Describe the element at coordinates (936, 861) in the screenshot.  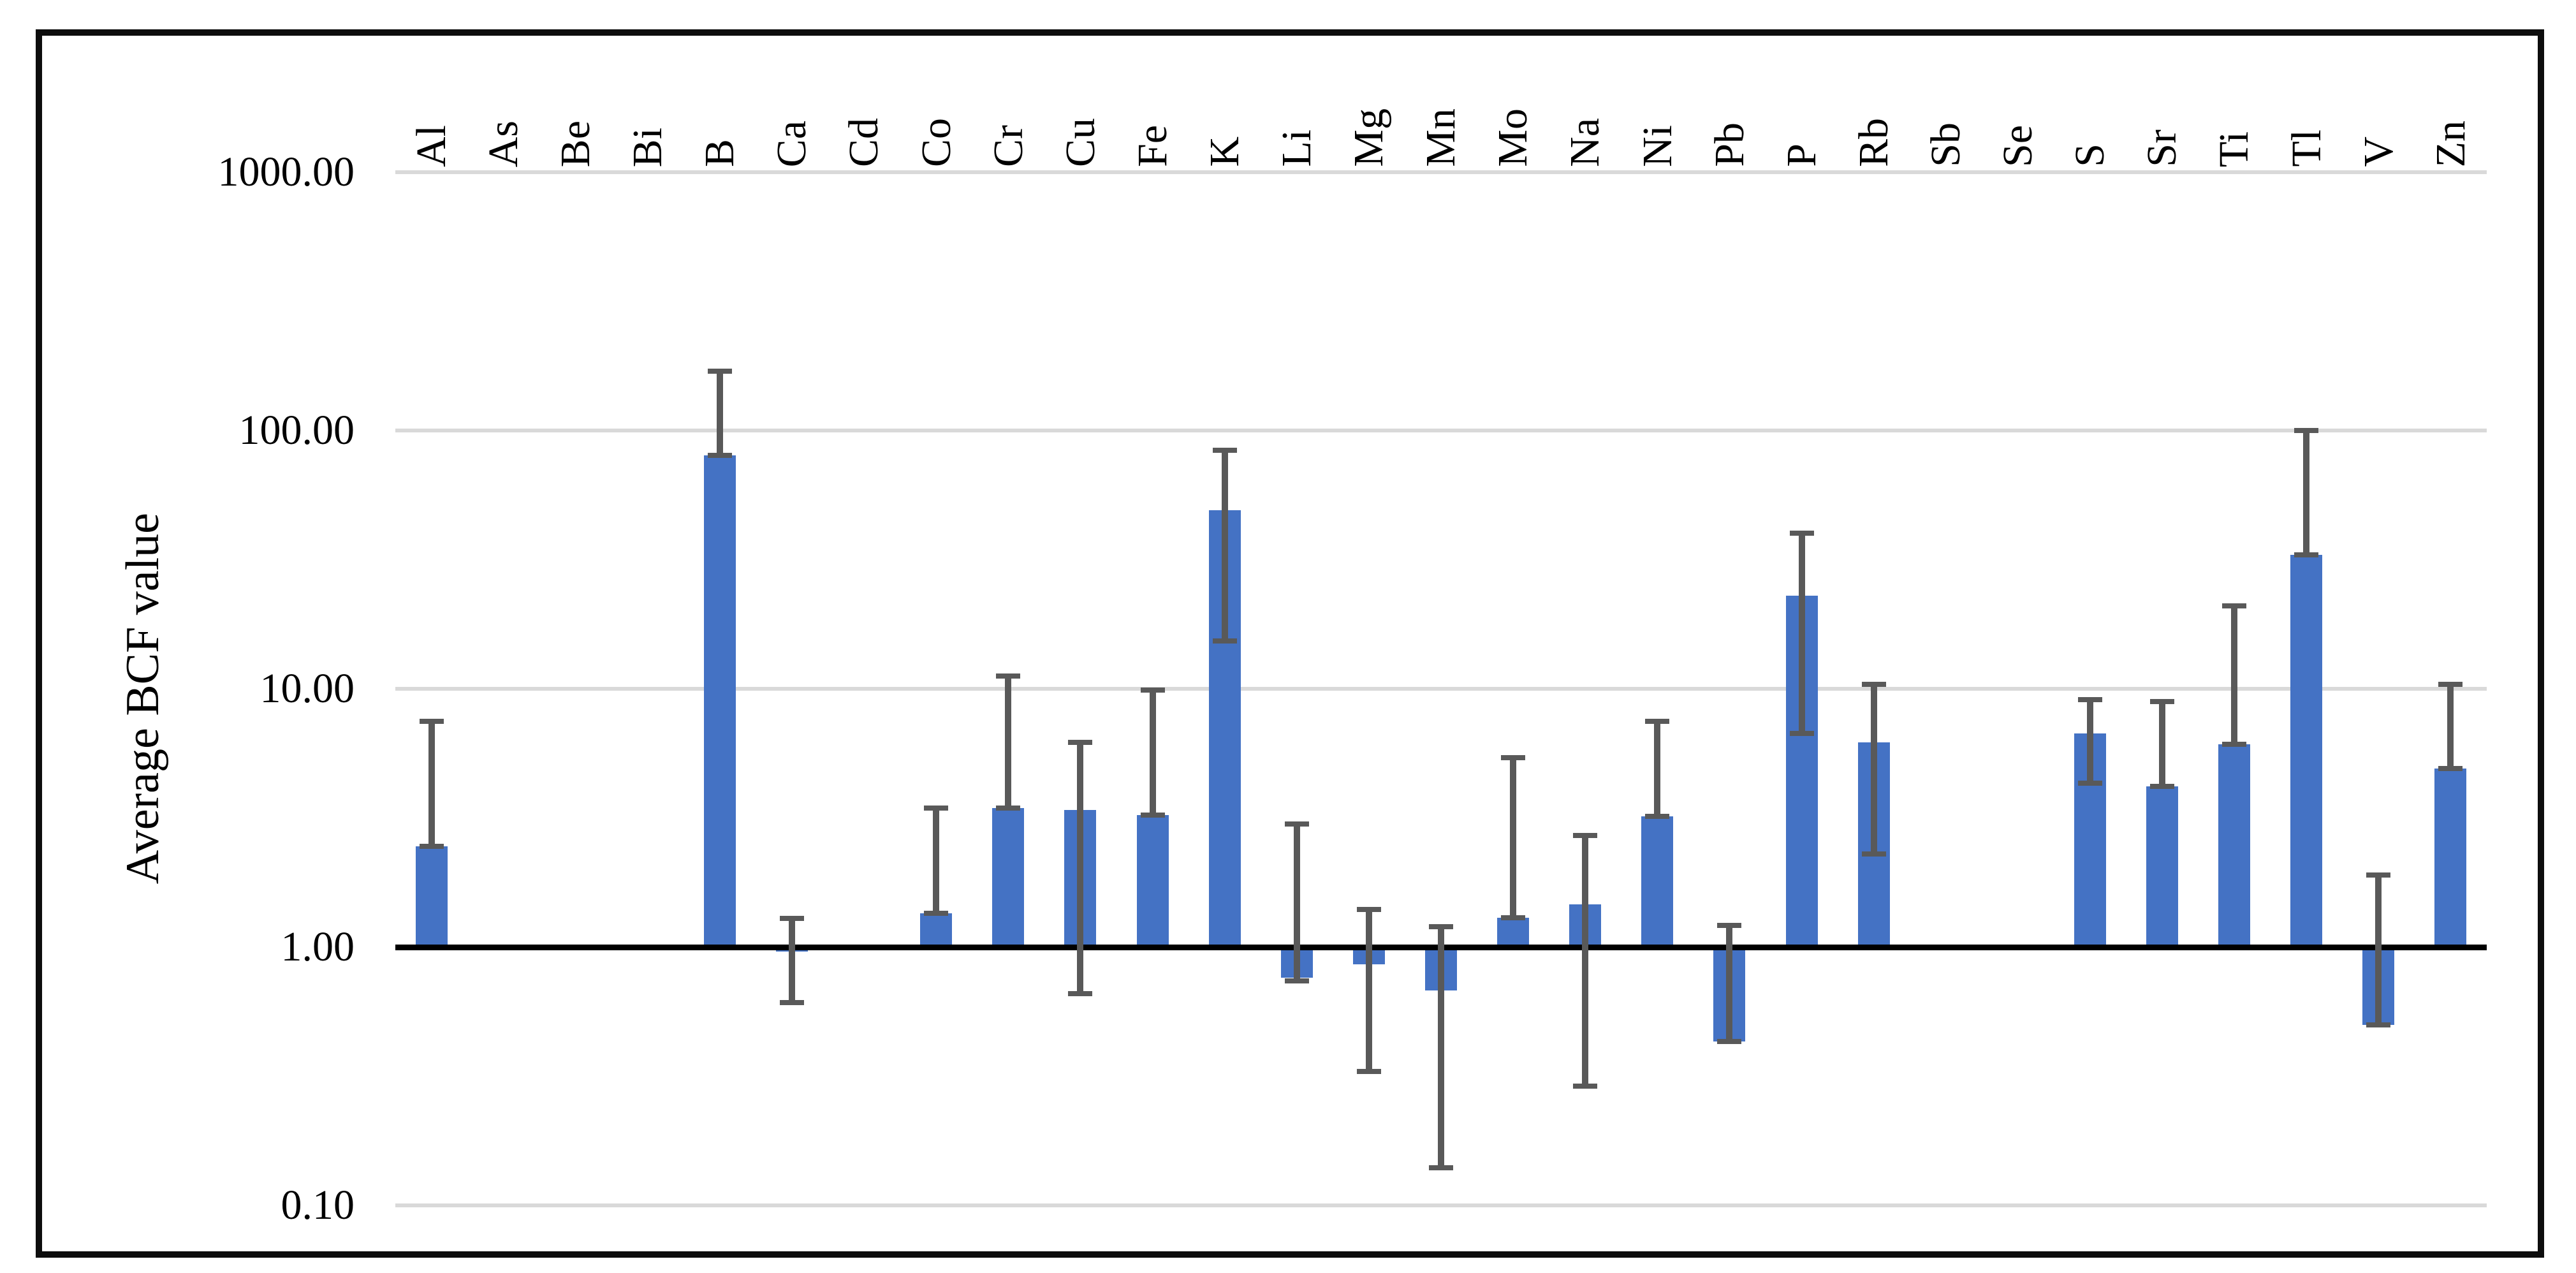
I see `error-bar-Co` at that location.